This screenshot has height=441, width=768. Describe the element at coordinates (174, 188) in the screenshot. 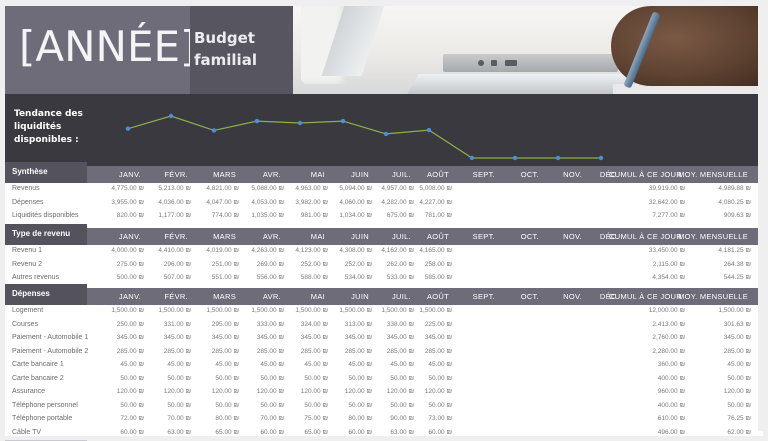

I see `table-cell: 5,213.00 ₪` at that location.